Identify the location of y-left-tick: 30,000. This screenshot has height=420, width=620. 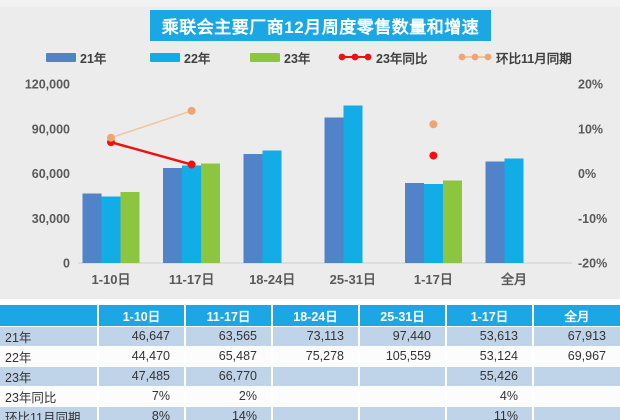
(51, 219).